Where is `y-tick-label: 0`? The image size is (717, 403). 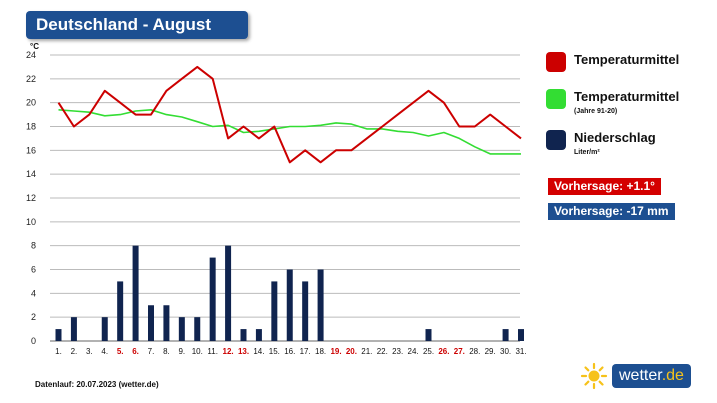
y-tick-label: 0 is located at coordinates (33, 341).